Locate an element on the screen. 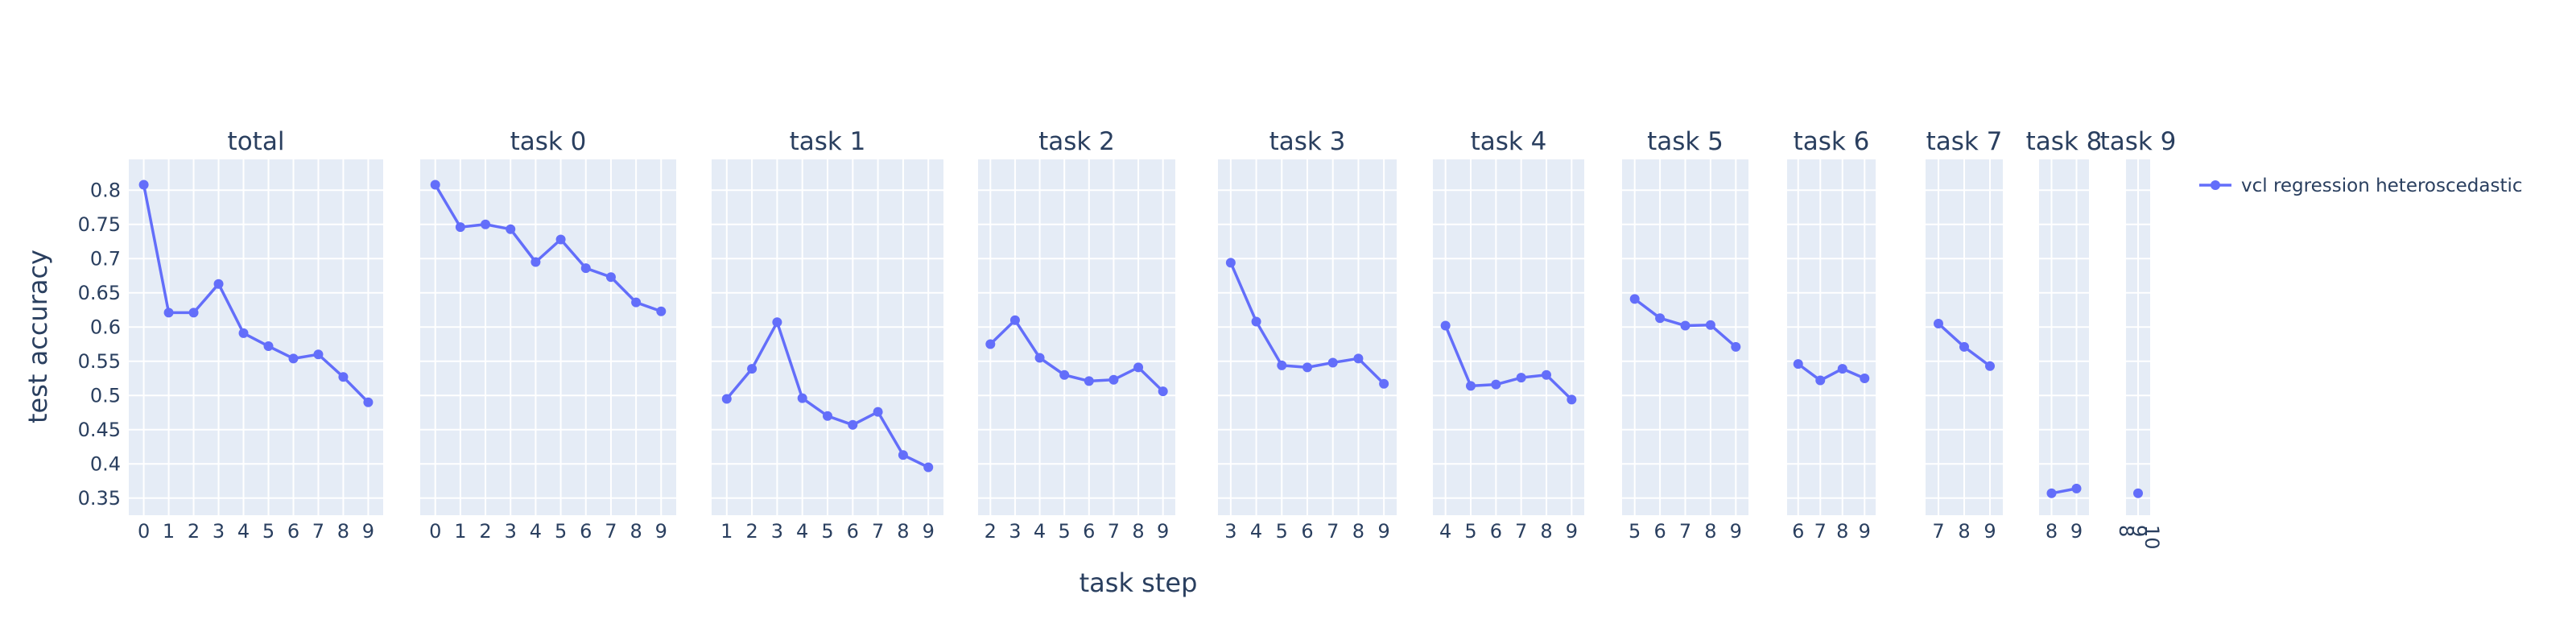 The image size is (2576, 644). subplot-task-6: 6 7 8 9 task 6 is located at coordinates (1831, 335).